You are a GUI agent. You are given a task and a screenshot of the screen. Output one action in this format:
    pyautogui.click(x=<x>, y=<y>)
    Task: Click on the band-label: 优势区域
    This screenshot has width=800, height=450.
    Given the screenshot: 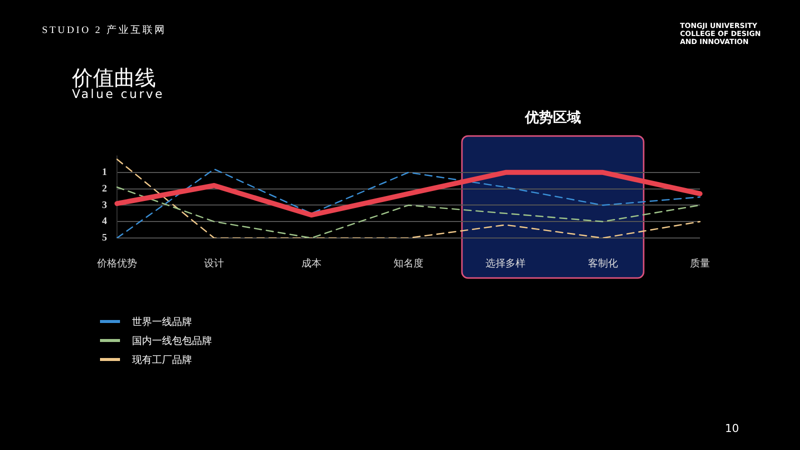 What is the action you would take?
    pyautogui.click(x=552, y=118)
    